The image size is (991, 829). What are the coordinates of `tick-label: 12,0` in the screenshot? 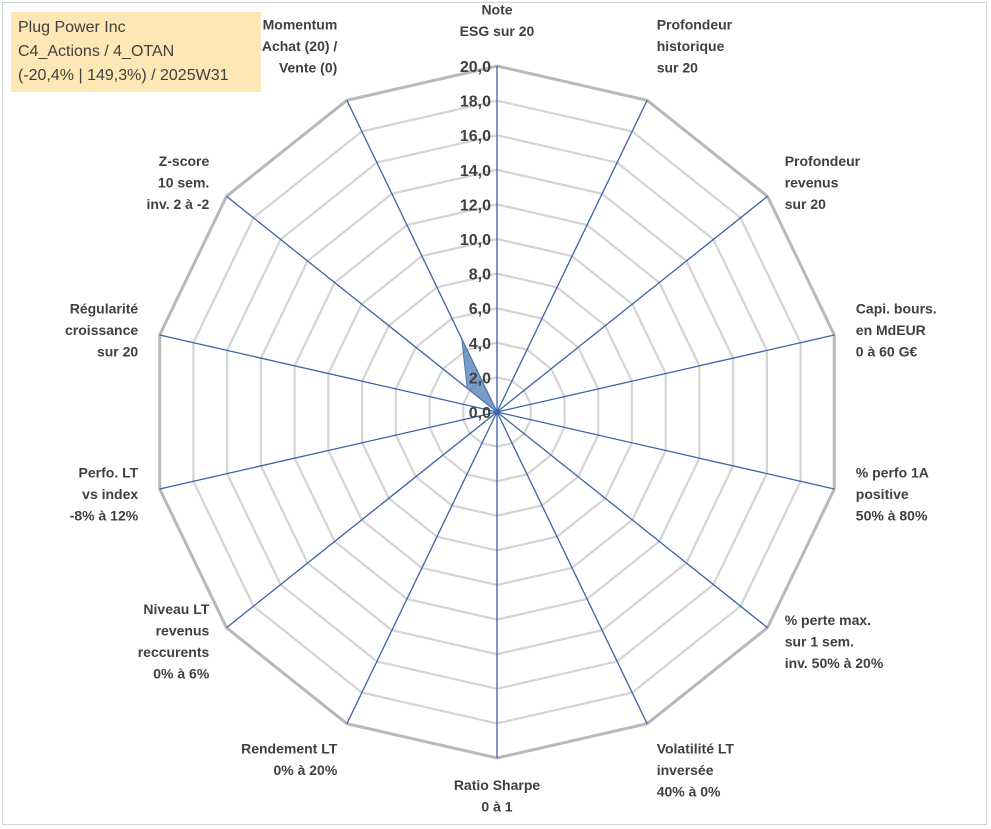 It's located at (475, 205).